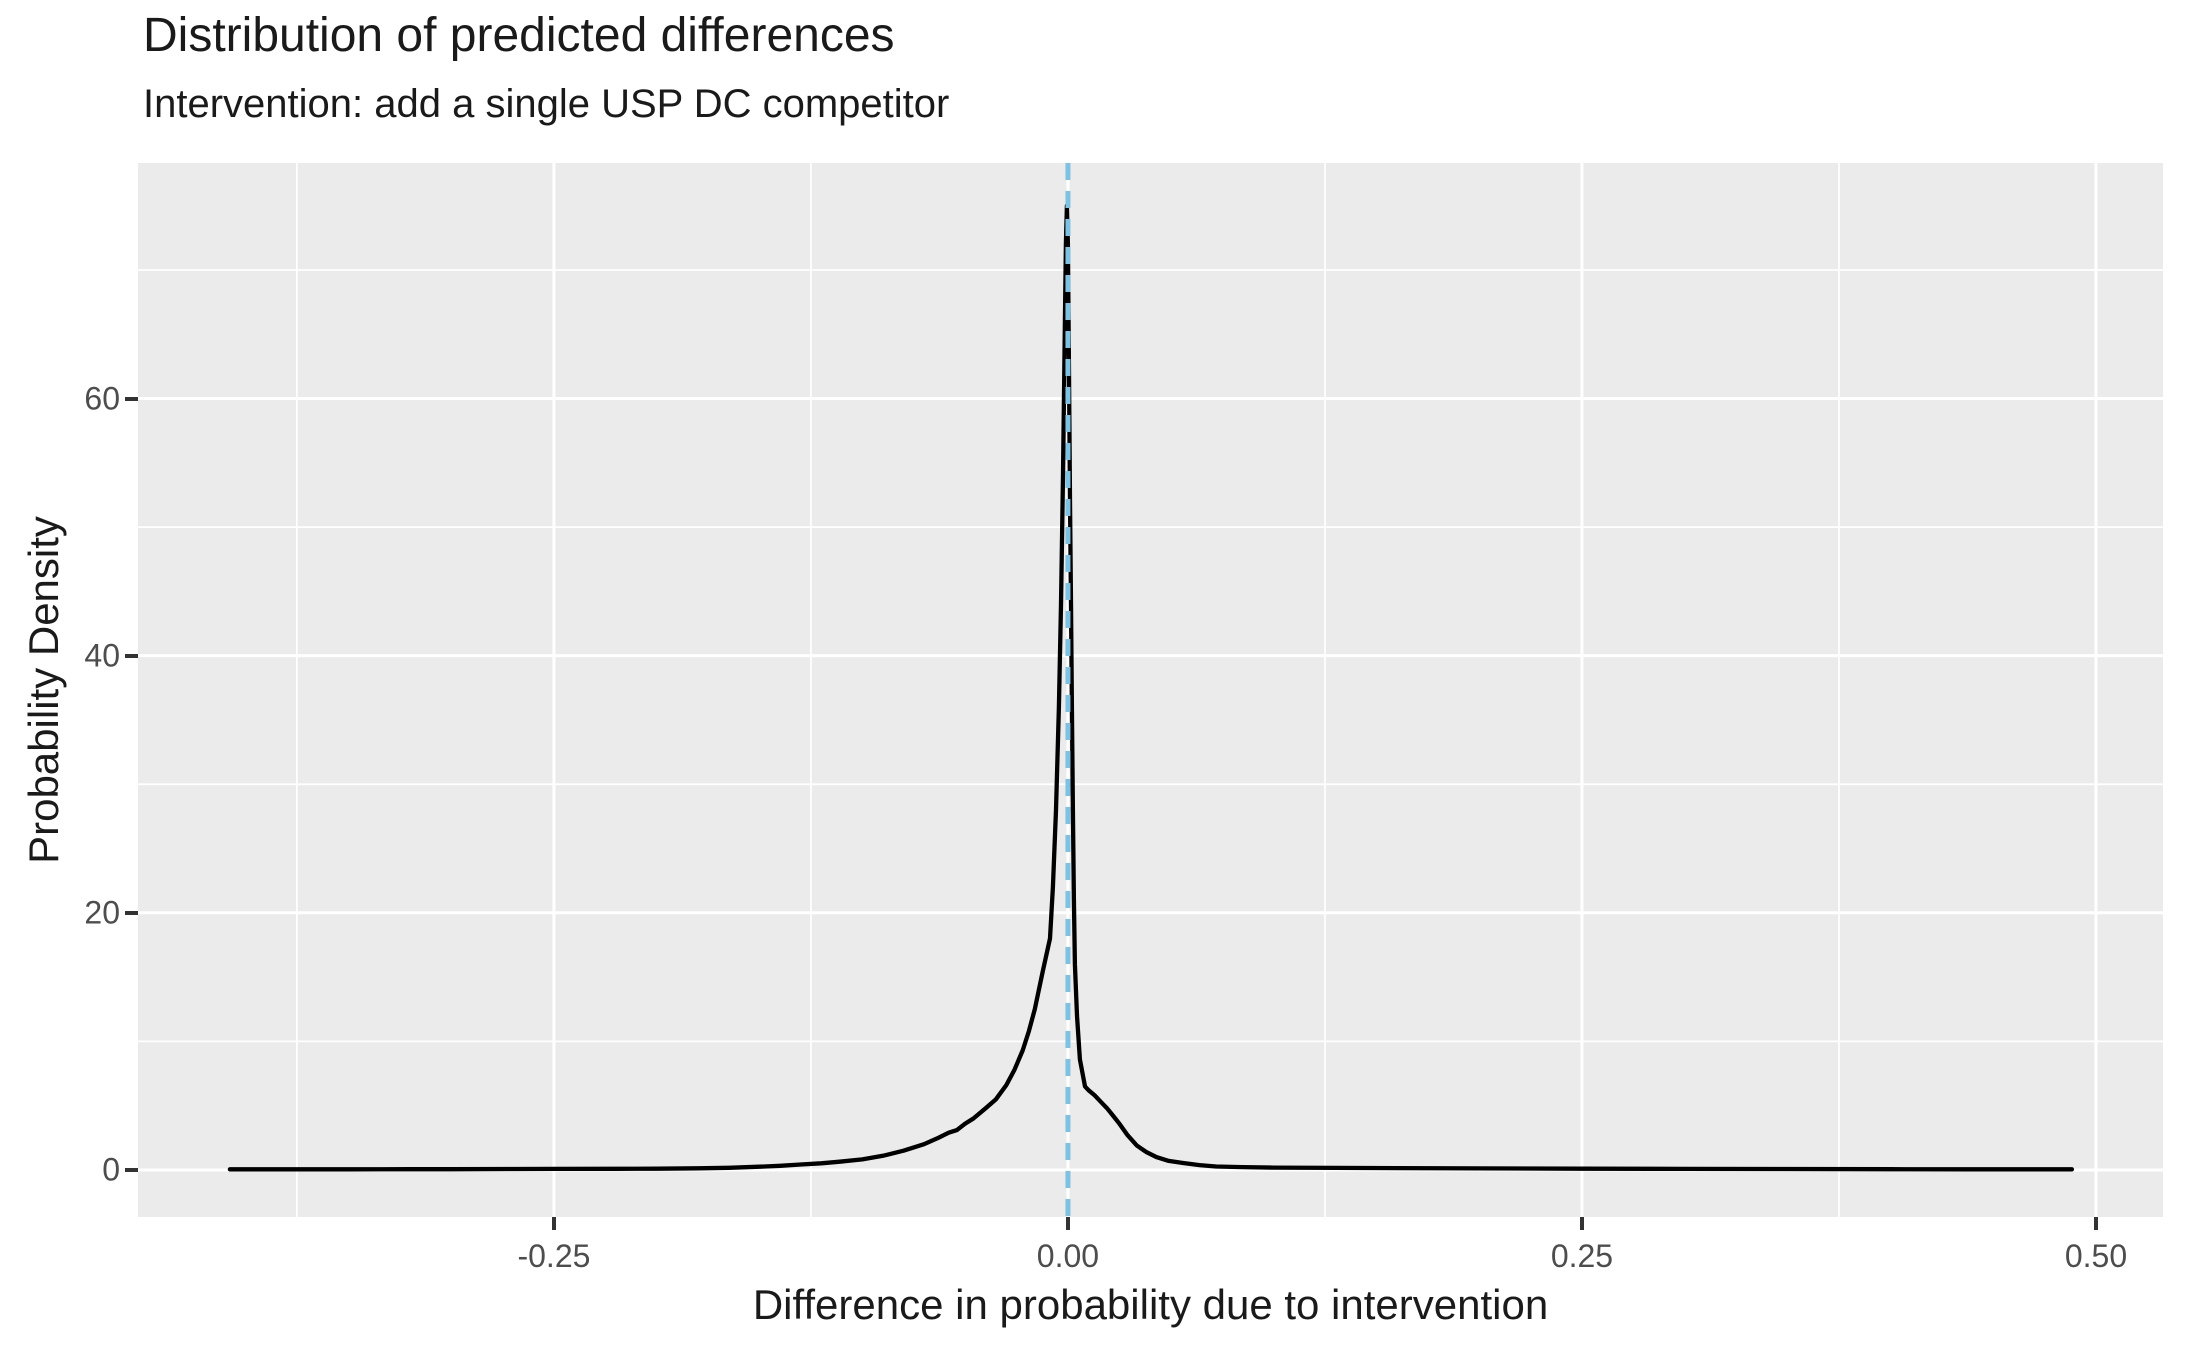  Describe the element at coordinates (111, 1169) in the screenshot. I see `y-tick-label: 0` at that location.